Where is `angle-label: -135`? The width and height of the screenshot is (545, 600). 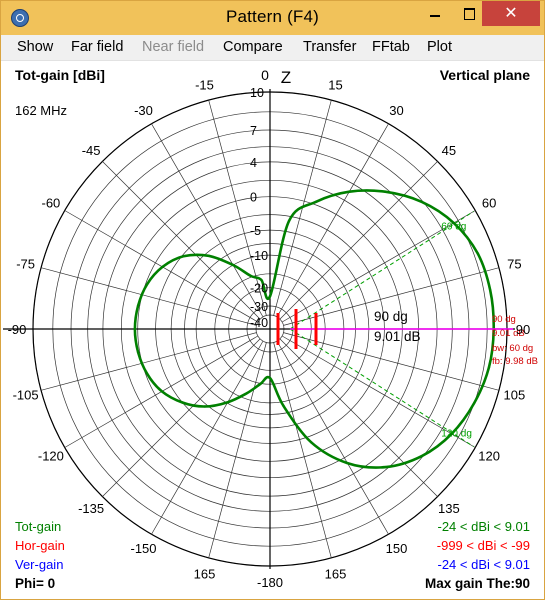 angle-label: -135 is located at coordinates (91, 508).